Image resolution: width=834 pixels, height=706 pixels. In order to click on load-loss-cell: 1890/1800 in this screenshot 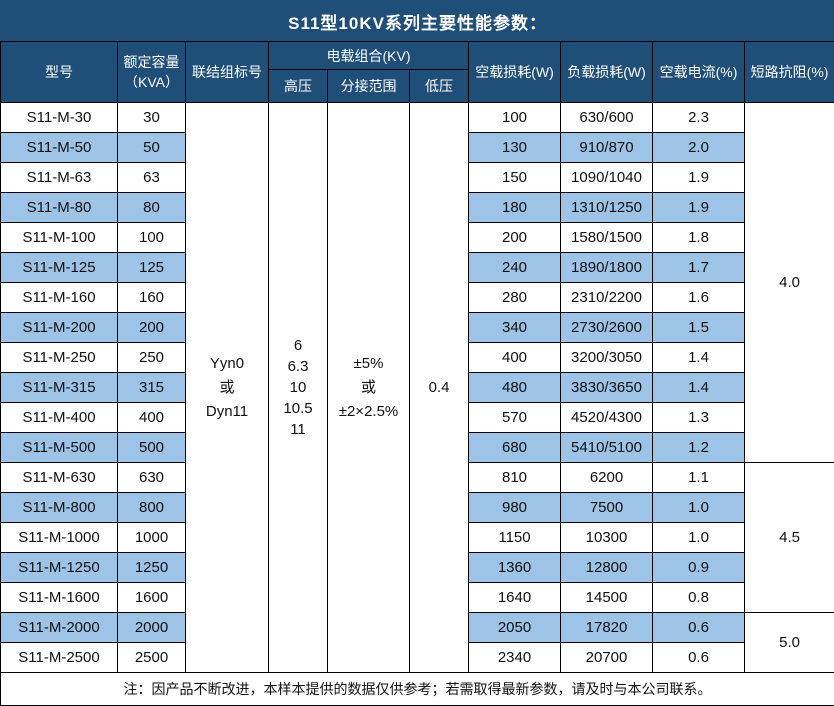, I will do `click(606, 267)`.